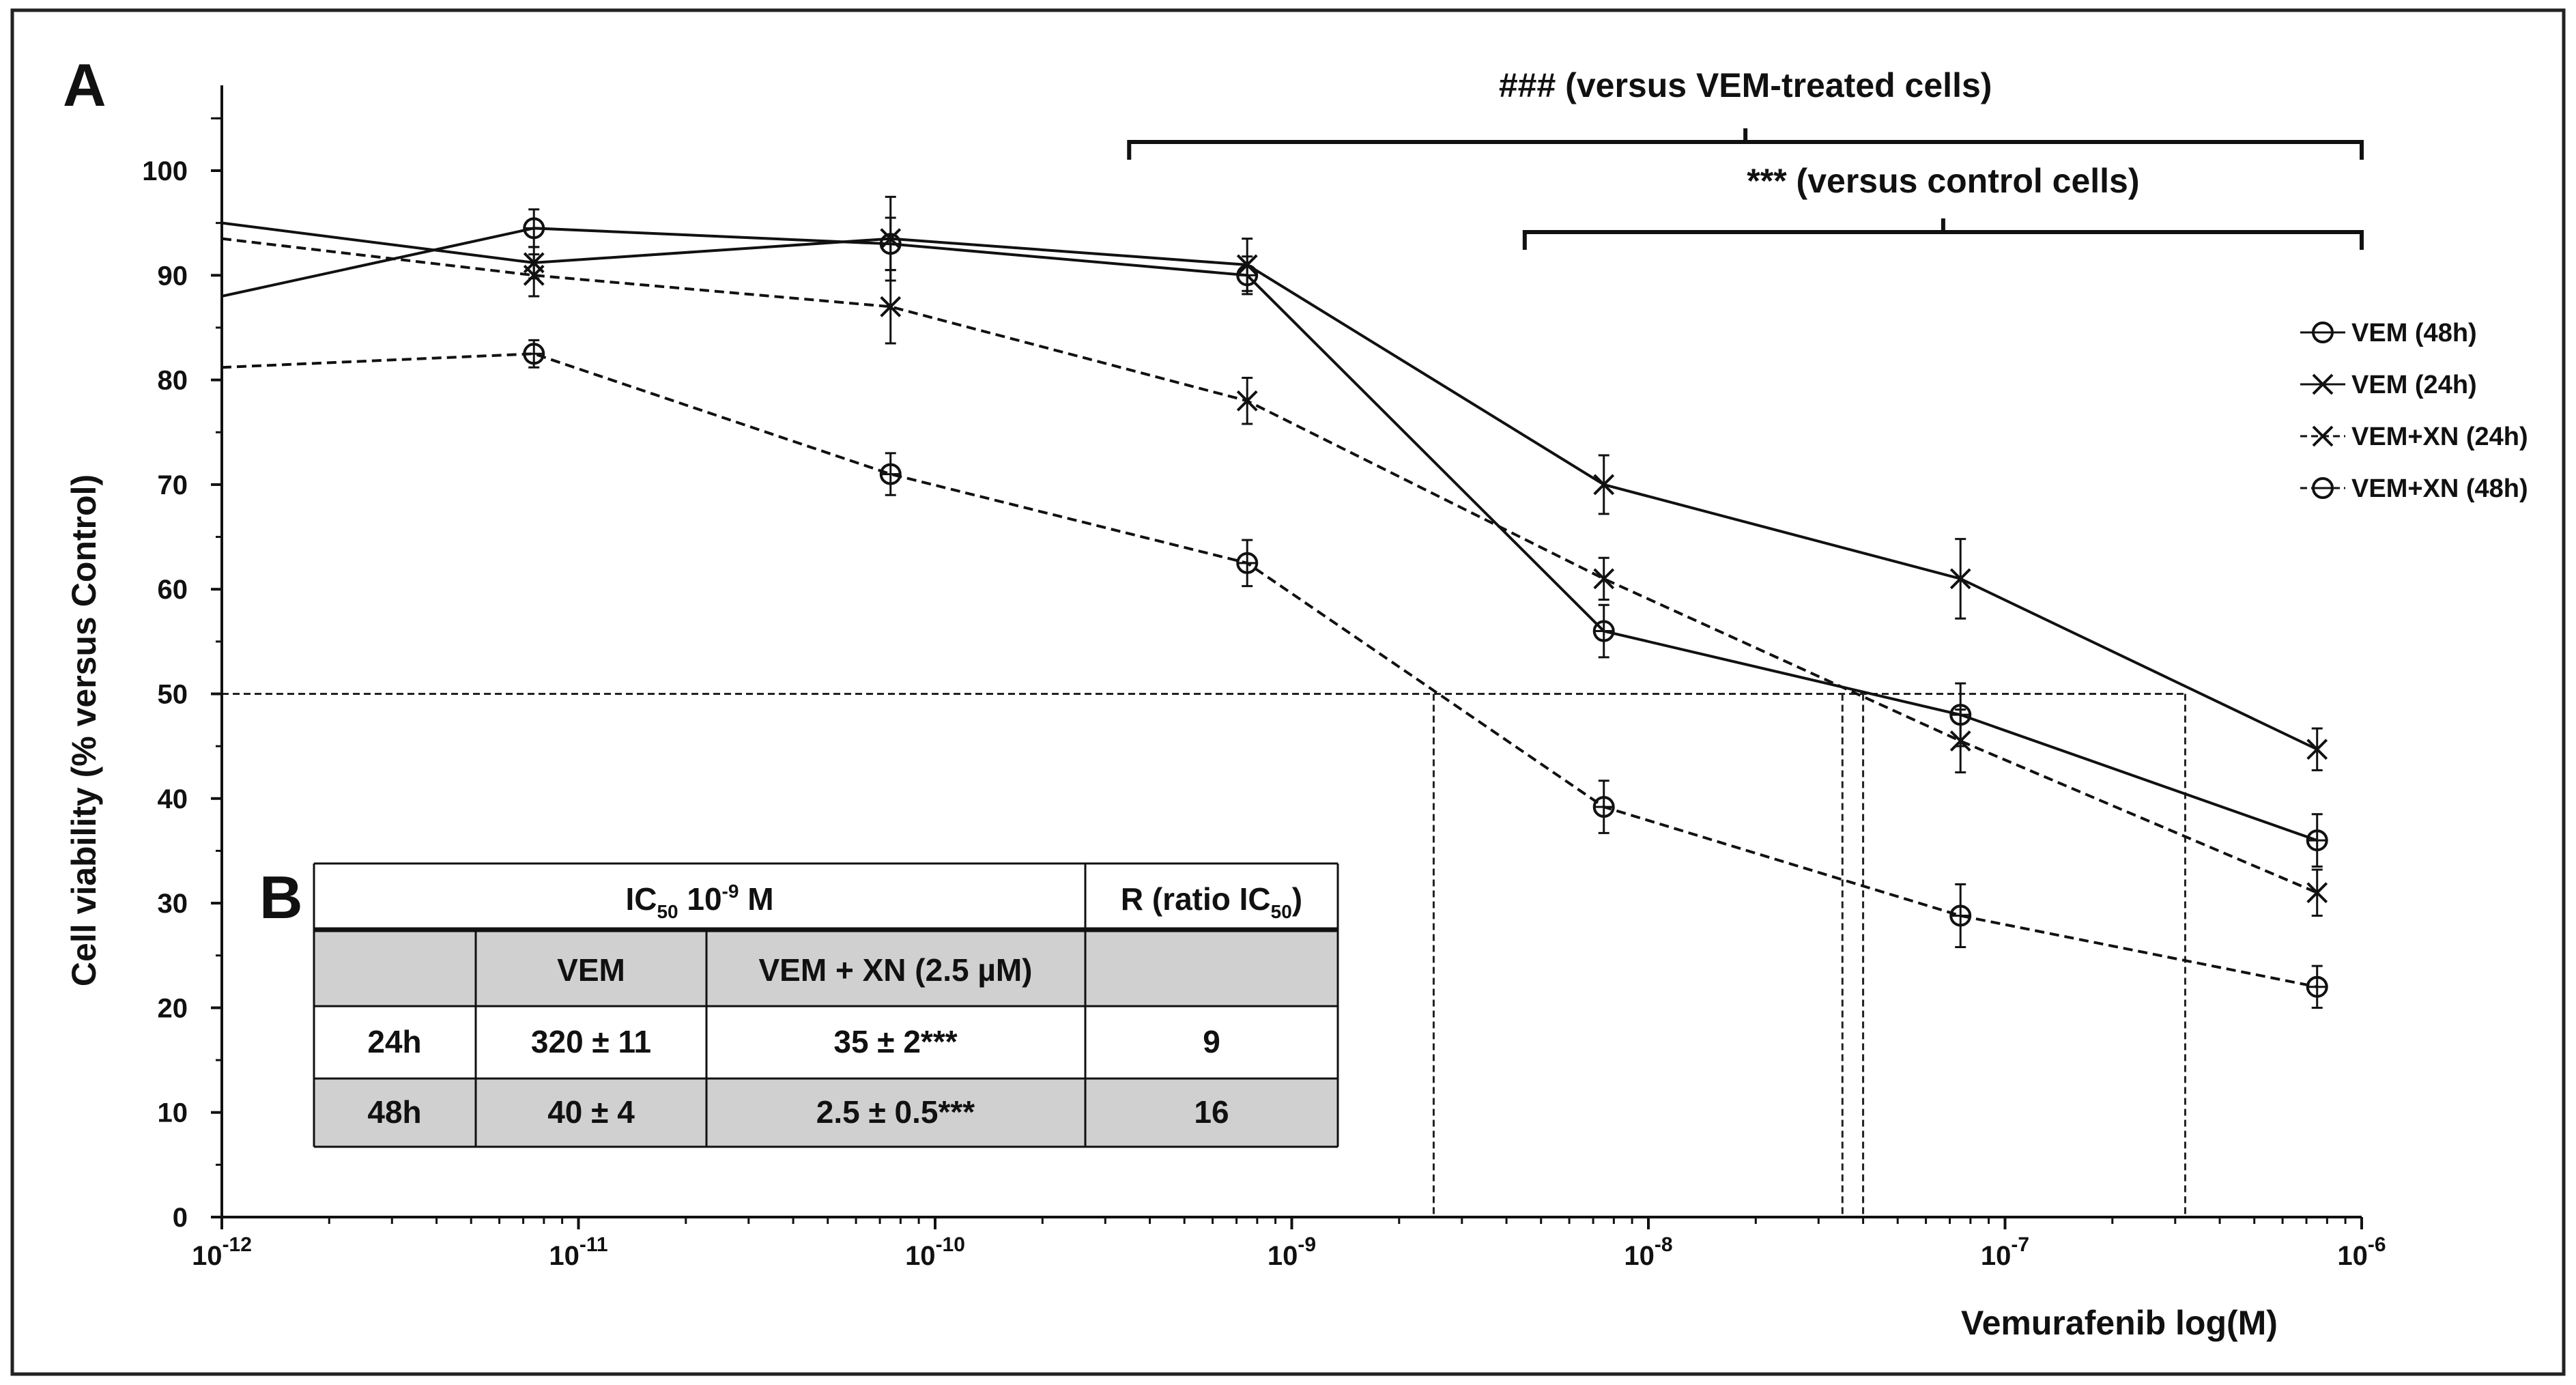 The width and height of the screenshot is (2576, 1385). Describe the element at coordinates (591, 970) in the screenshot. I see `col-header-vem: VEM` at that location.